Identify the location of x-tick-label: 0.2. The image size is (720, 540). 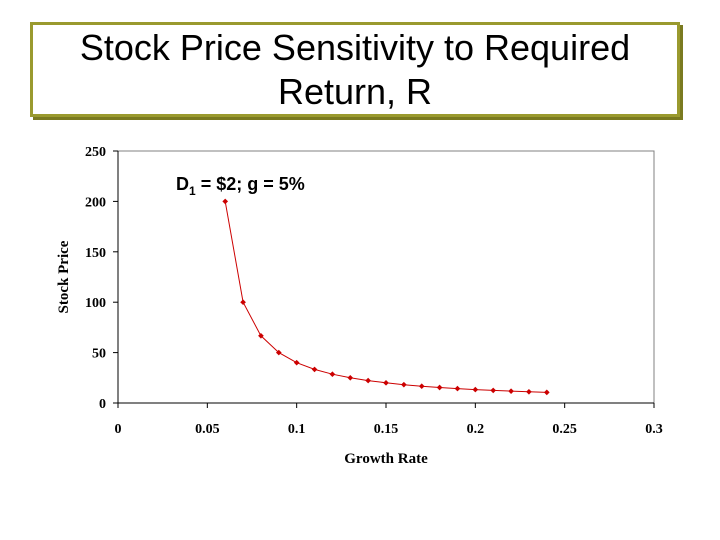
(476, 429).